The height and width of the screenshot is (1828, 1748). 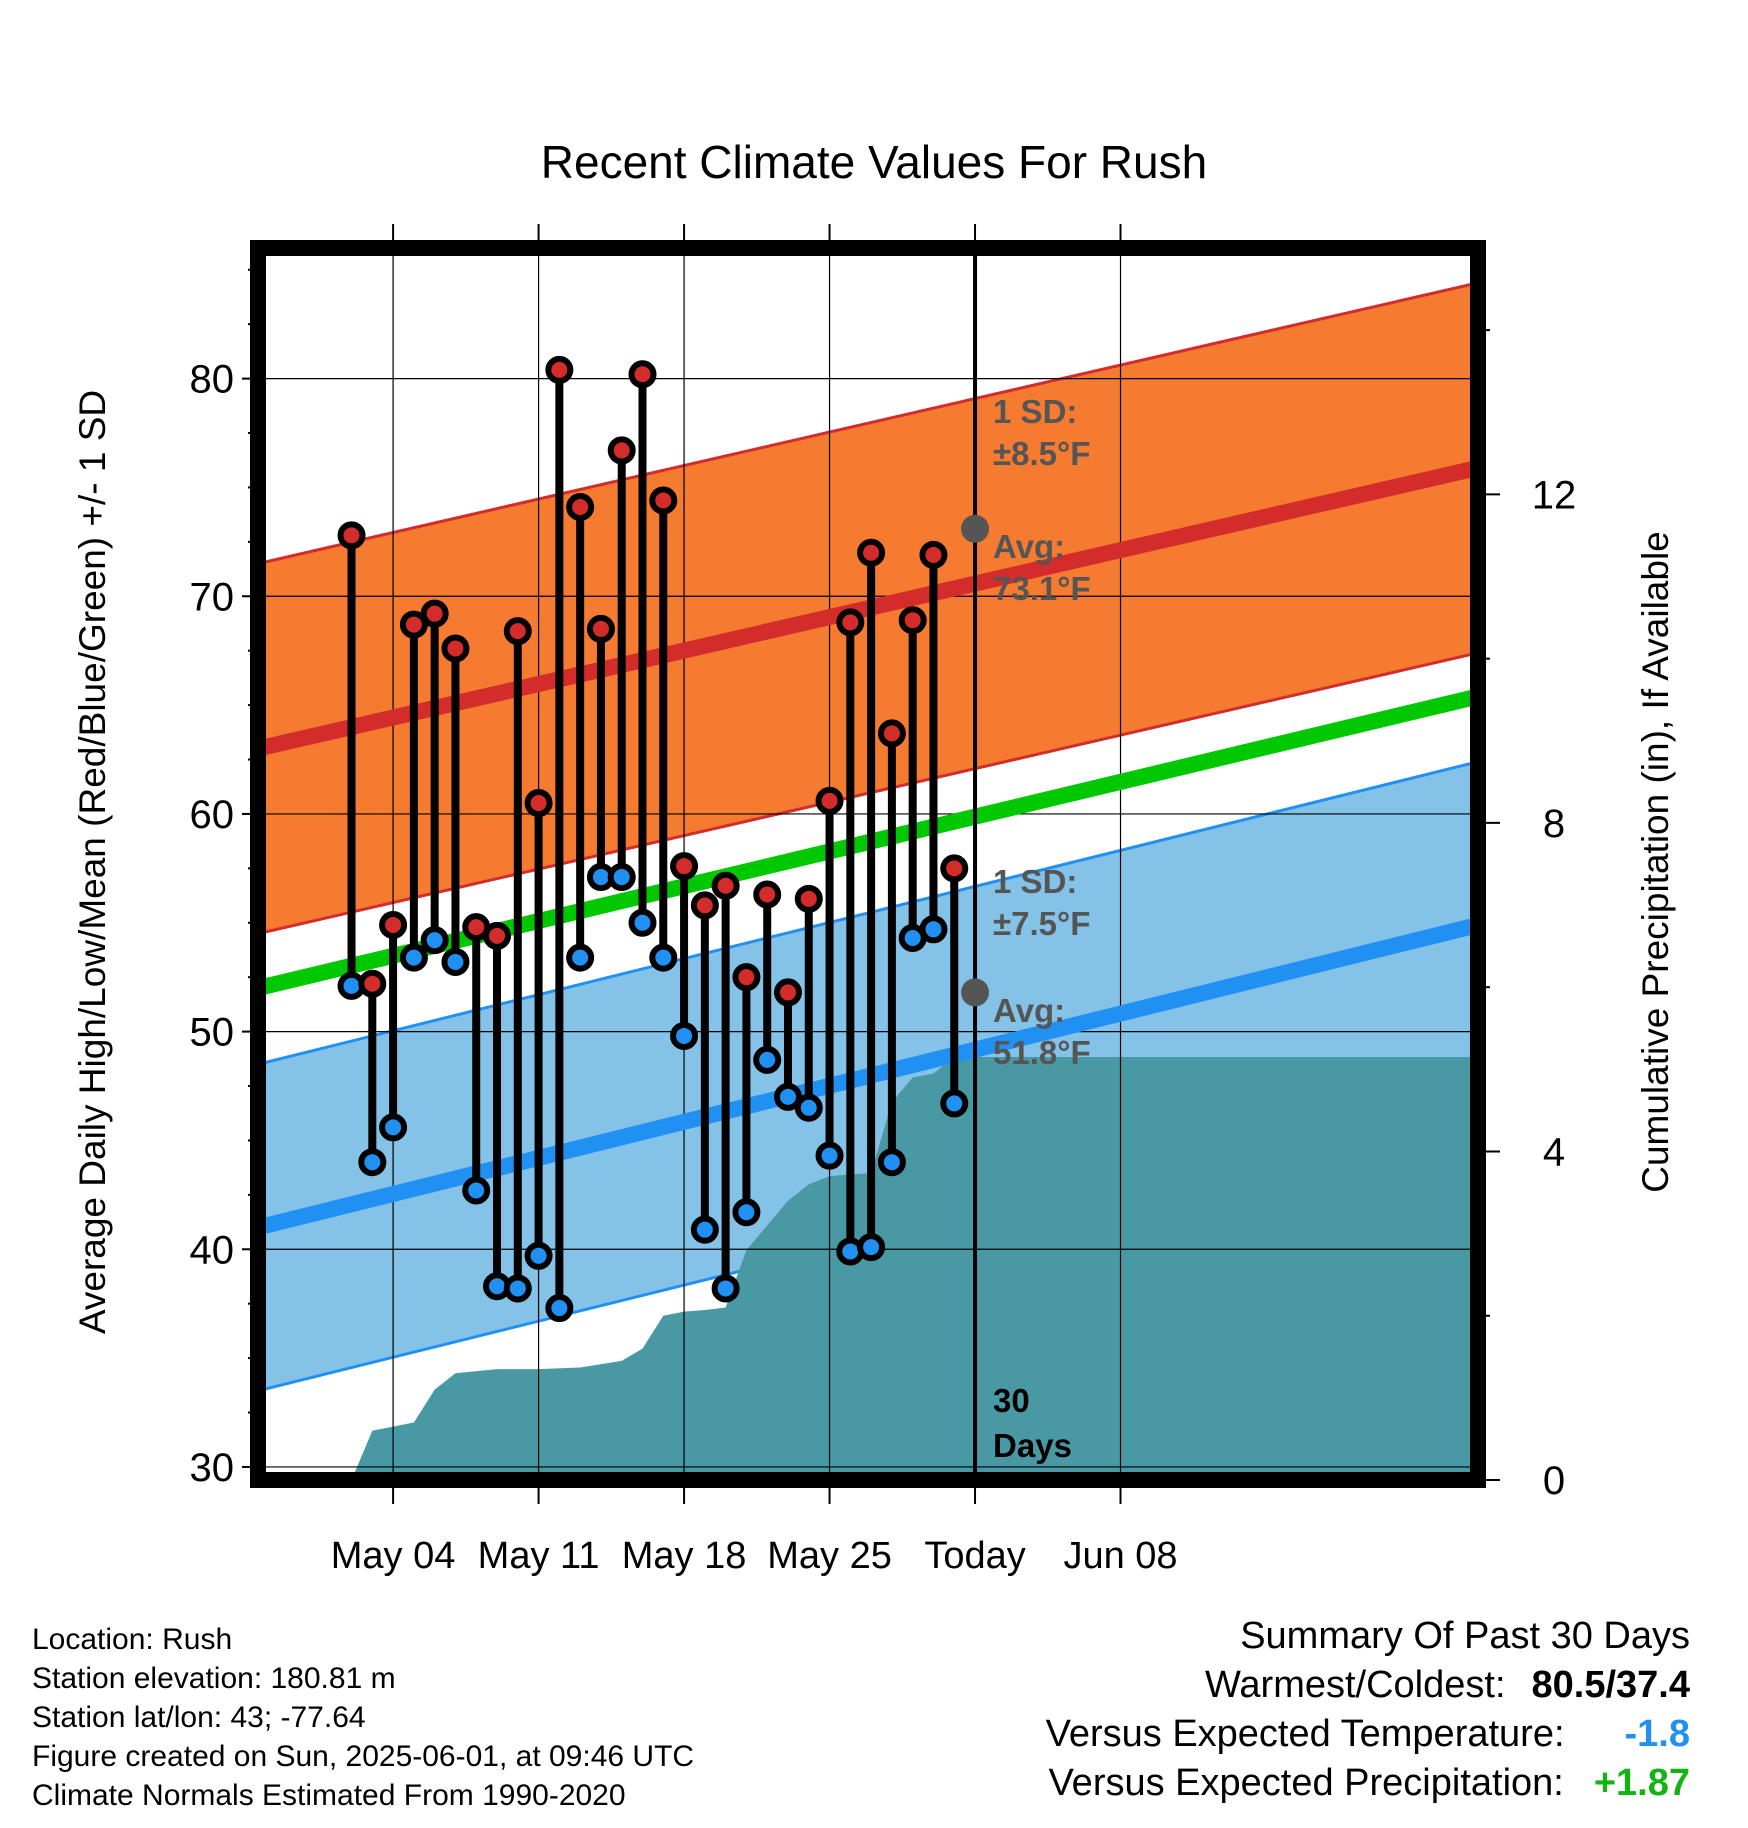 What do you see at coordinates (212, 1033) in the screenshot?
I see `y-tick-label: 50` at bounding box center [212, 1033].